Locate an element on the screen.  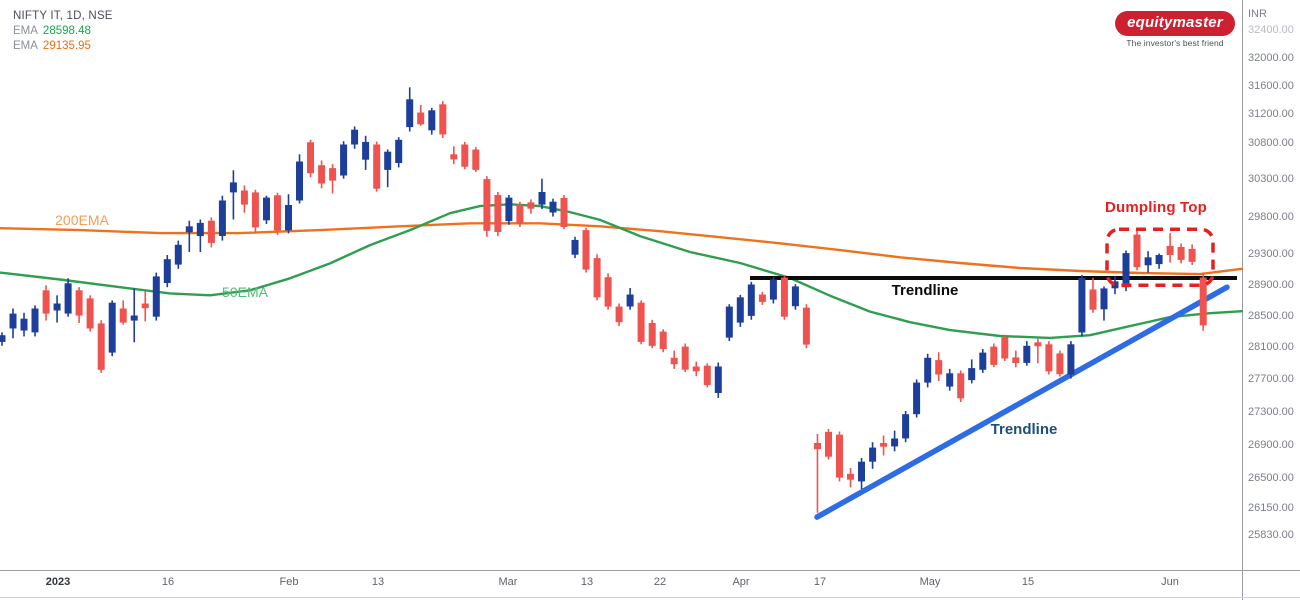
price-axis-label: 30800.00 is located at coordinates (1271, 143).